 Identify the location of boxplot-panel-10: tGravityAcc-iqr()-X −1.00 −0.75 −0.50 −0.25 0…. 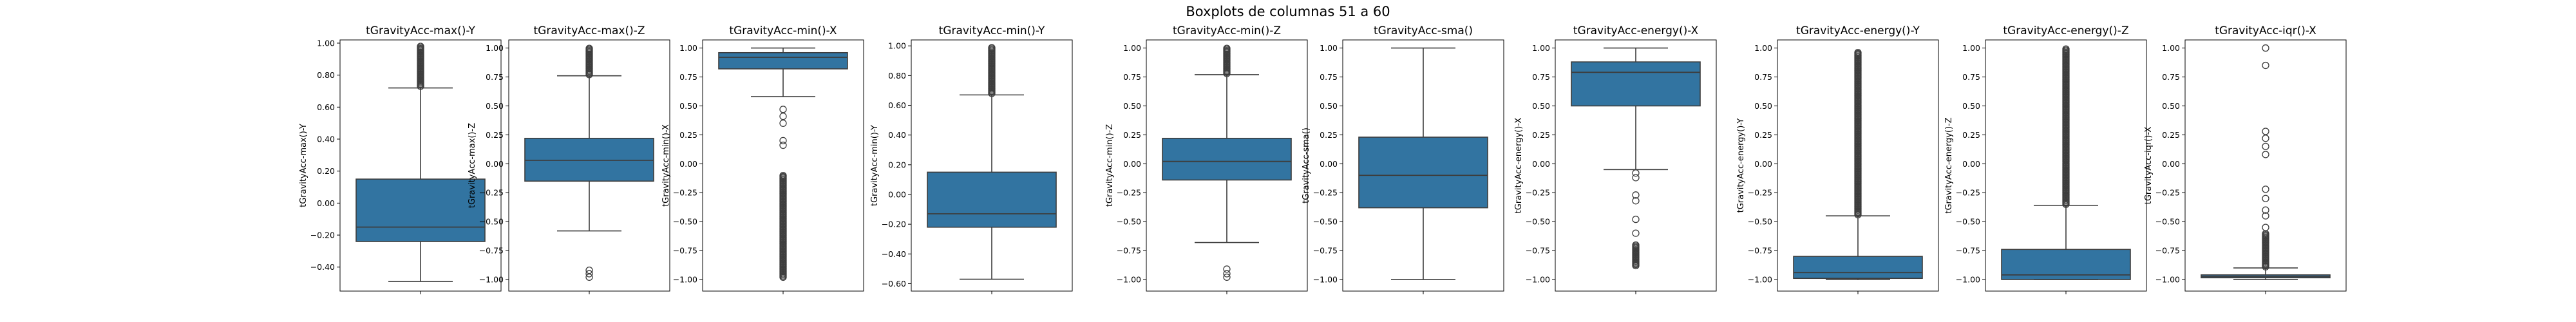
(2245, 159).